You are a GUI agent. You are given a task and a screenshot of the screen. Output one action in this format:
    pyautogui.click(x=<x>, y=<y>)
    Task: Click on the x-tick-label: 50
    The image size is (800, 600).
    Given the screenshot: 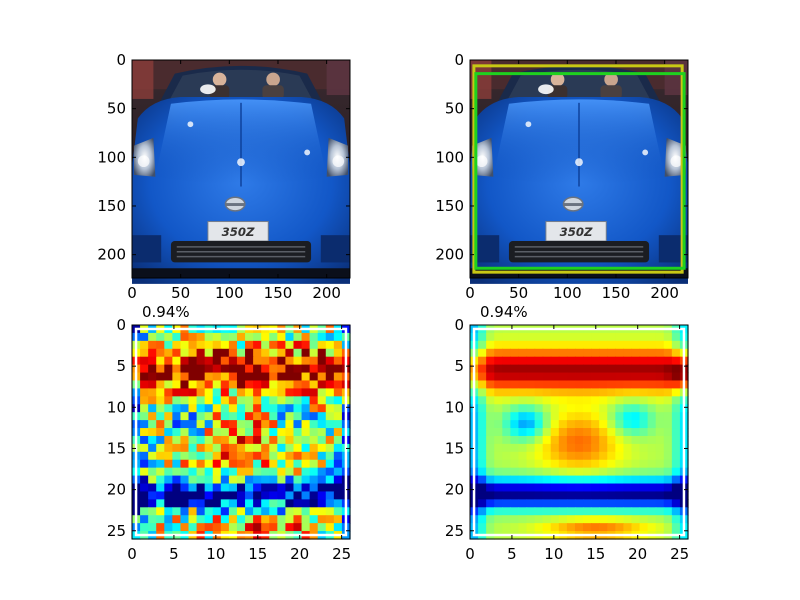 What is the action you would take?
    pyautogui.click(x=518, y=293)
    